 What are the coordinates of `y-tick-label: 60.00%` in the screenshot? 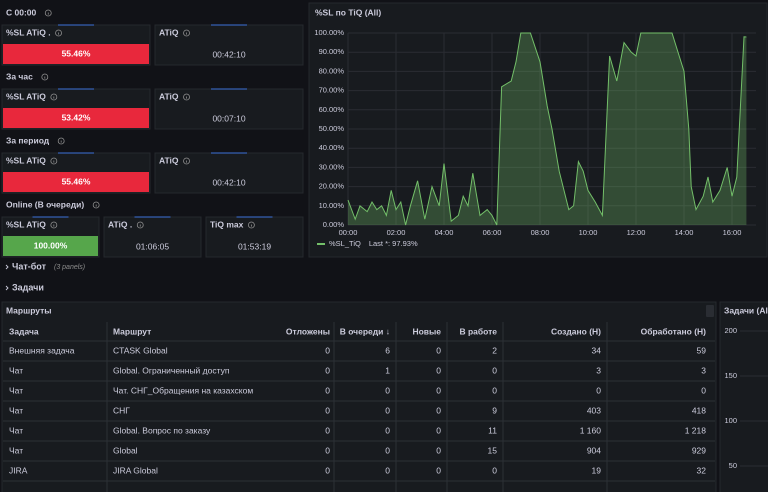 It's located at (332, 109).